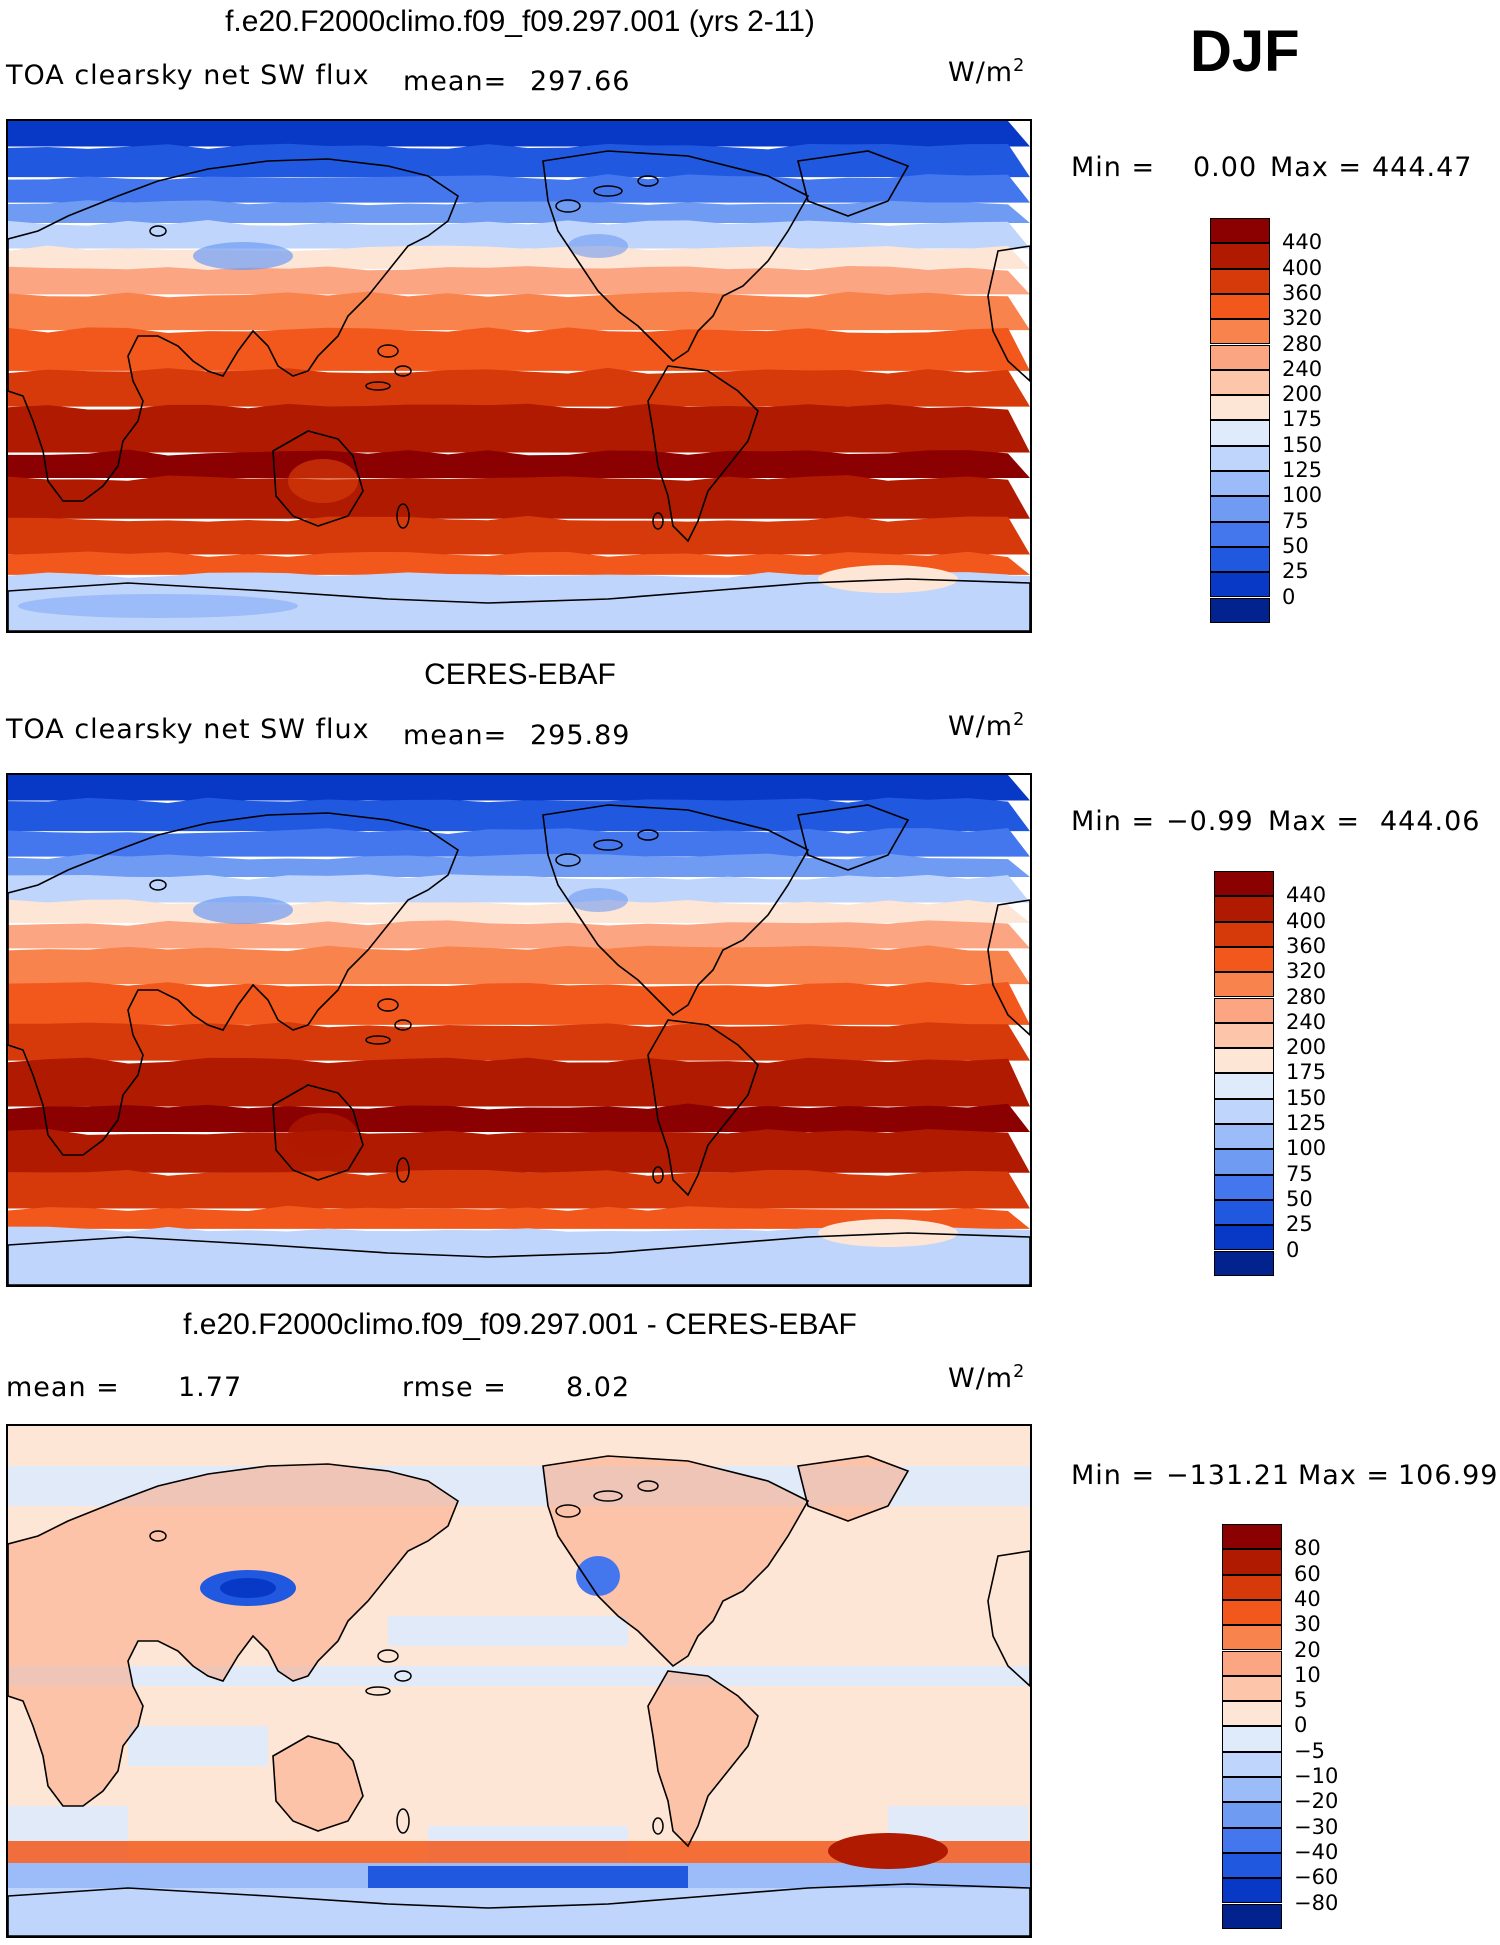 The image size is (1500, 1945). I want to click on panel-1-max-value: 444.47, so click(1422, 167).